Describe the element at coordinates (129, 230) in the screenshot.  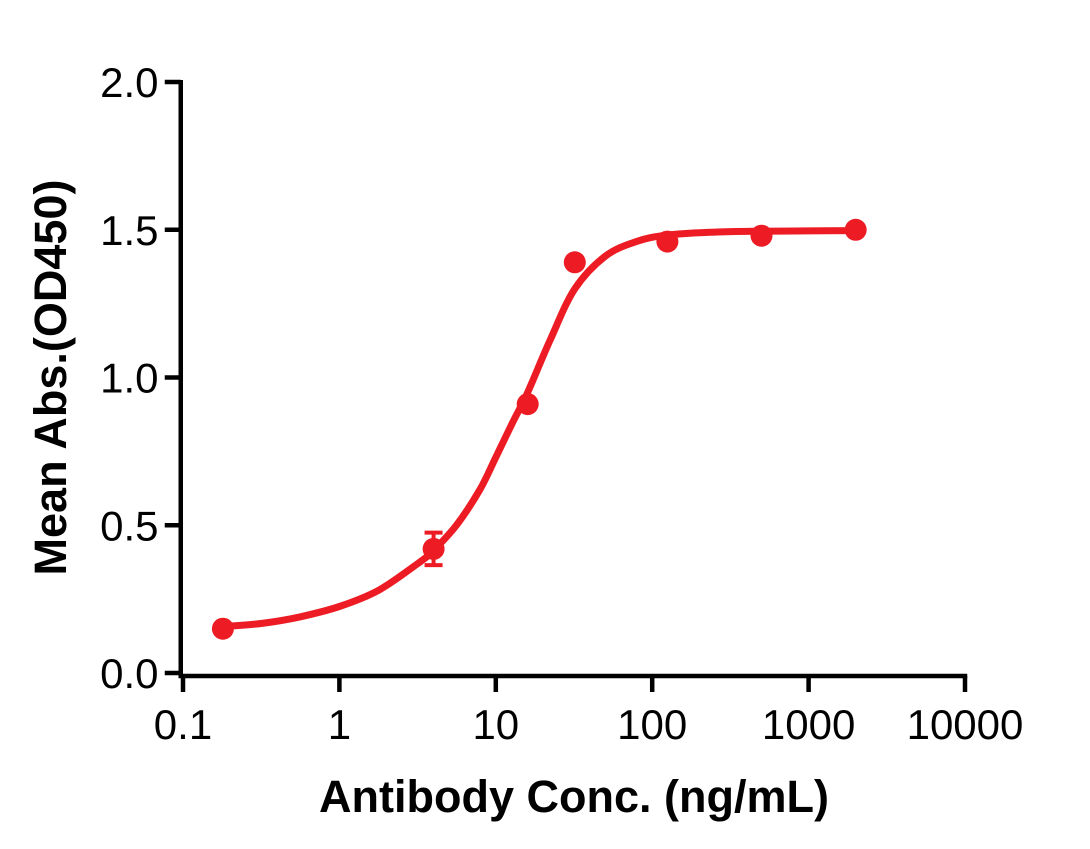
I see `y-tick-label: 1.5` at that location.